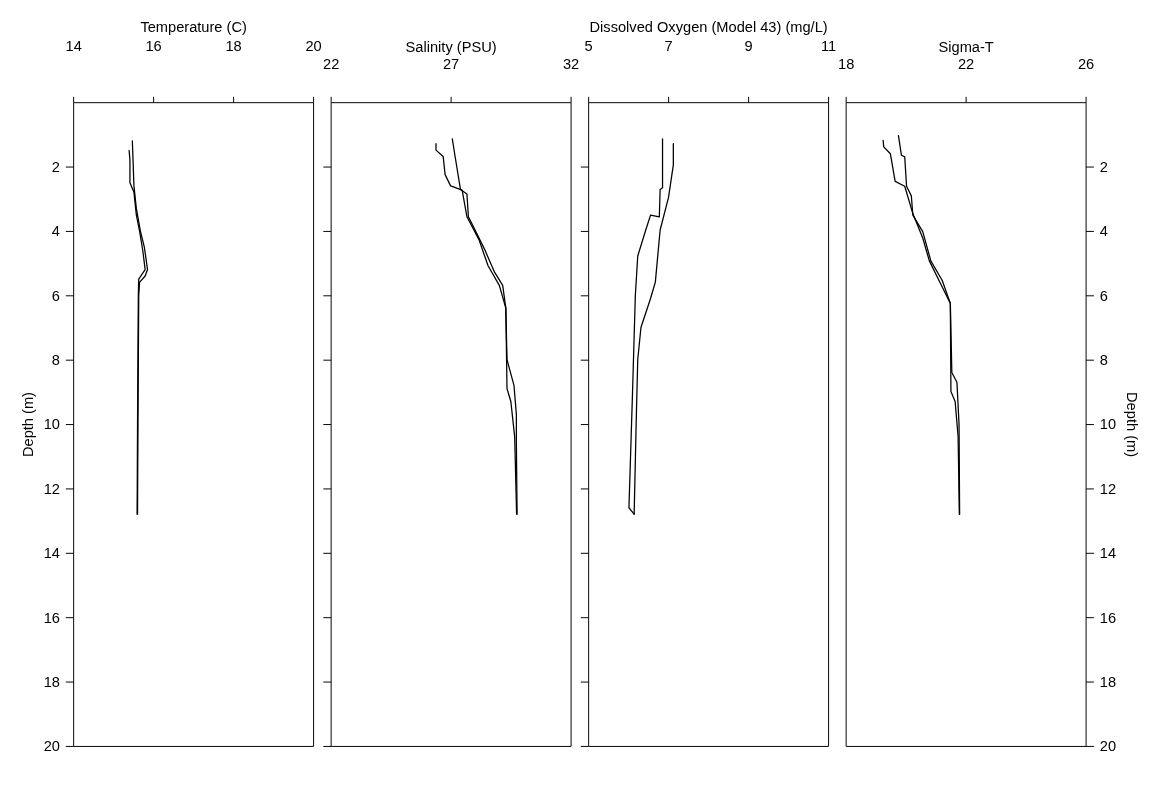  What do you see at coordinates (708, 27) in the screenshot?
I see `x-axis-title: Dissolved Oxygen (Model 43) (mg/L)` at bounding box center [708, 27].